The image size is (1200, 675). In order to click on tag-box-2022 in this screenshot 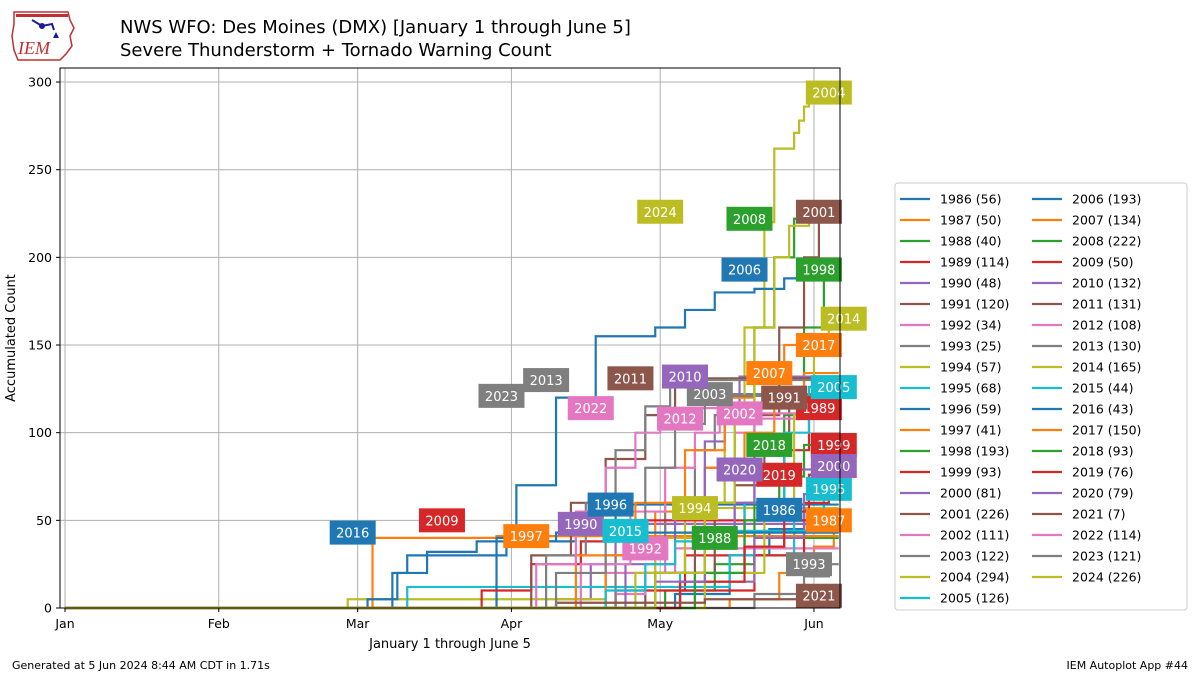, I will do `click(590, 408)`.